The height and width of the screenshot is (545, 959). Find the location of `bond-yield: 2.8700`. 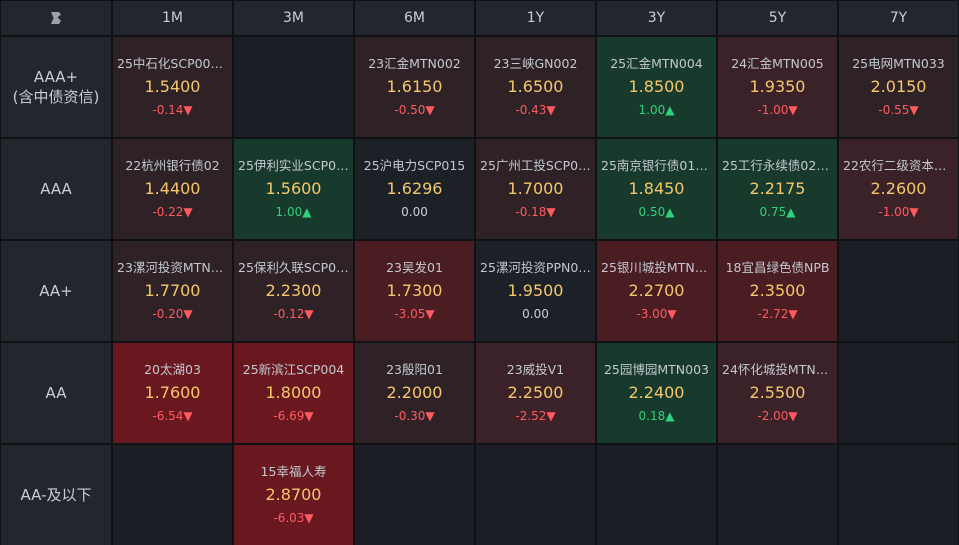

bond-yield: 2.8700 is located at coordinates (293, 494).